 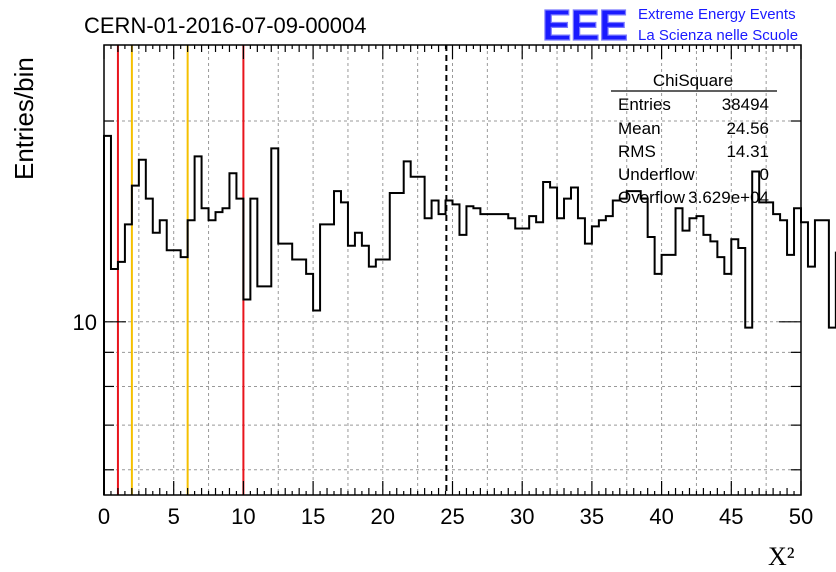 I want to click on eee-logo-text: EEE, so click(x=584, y=25).